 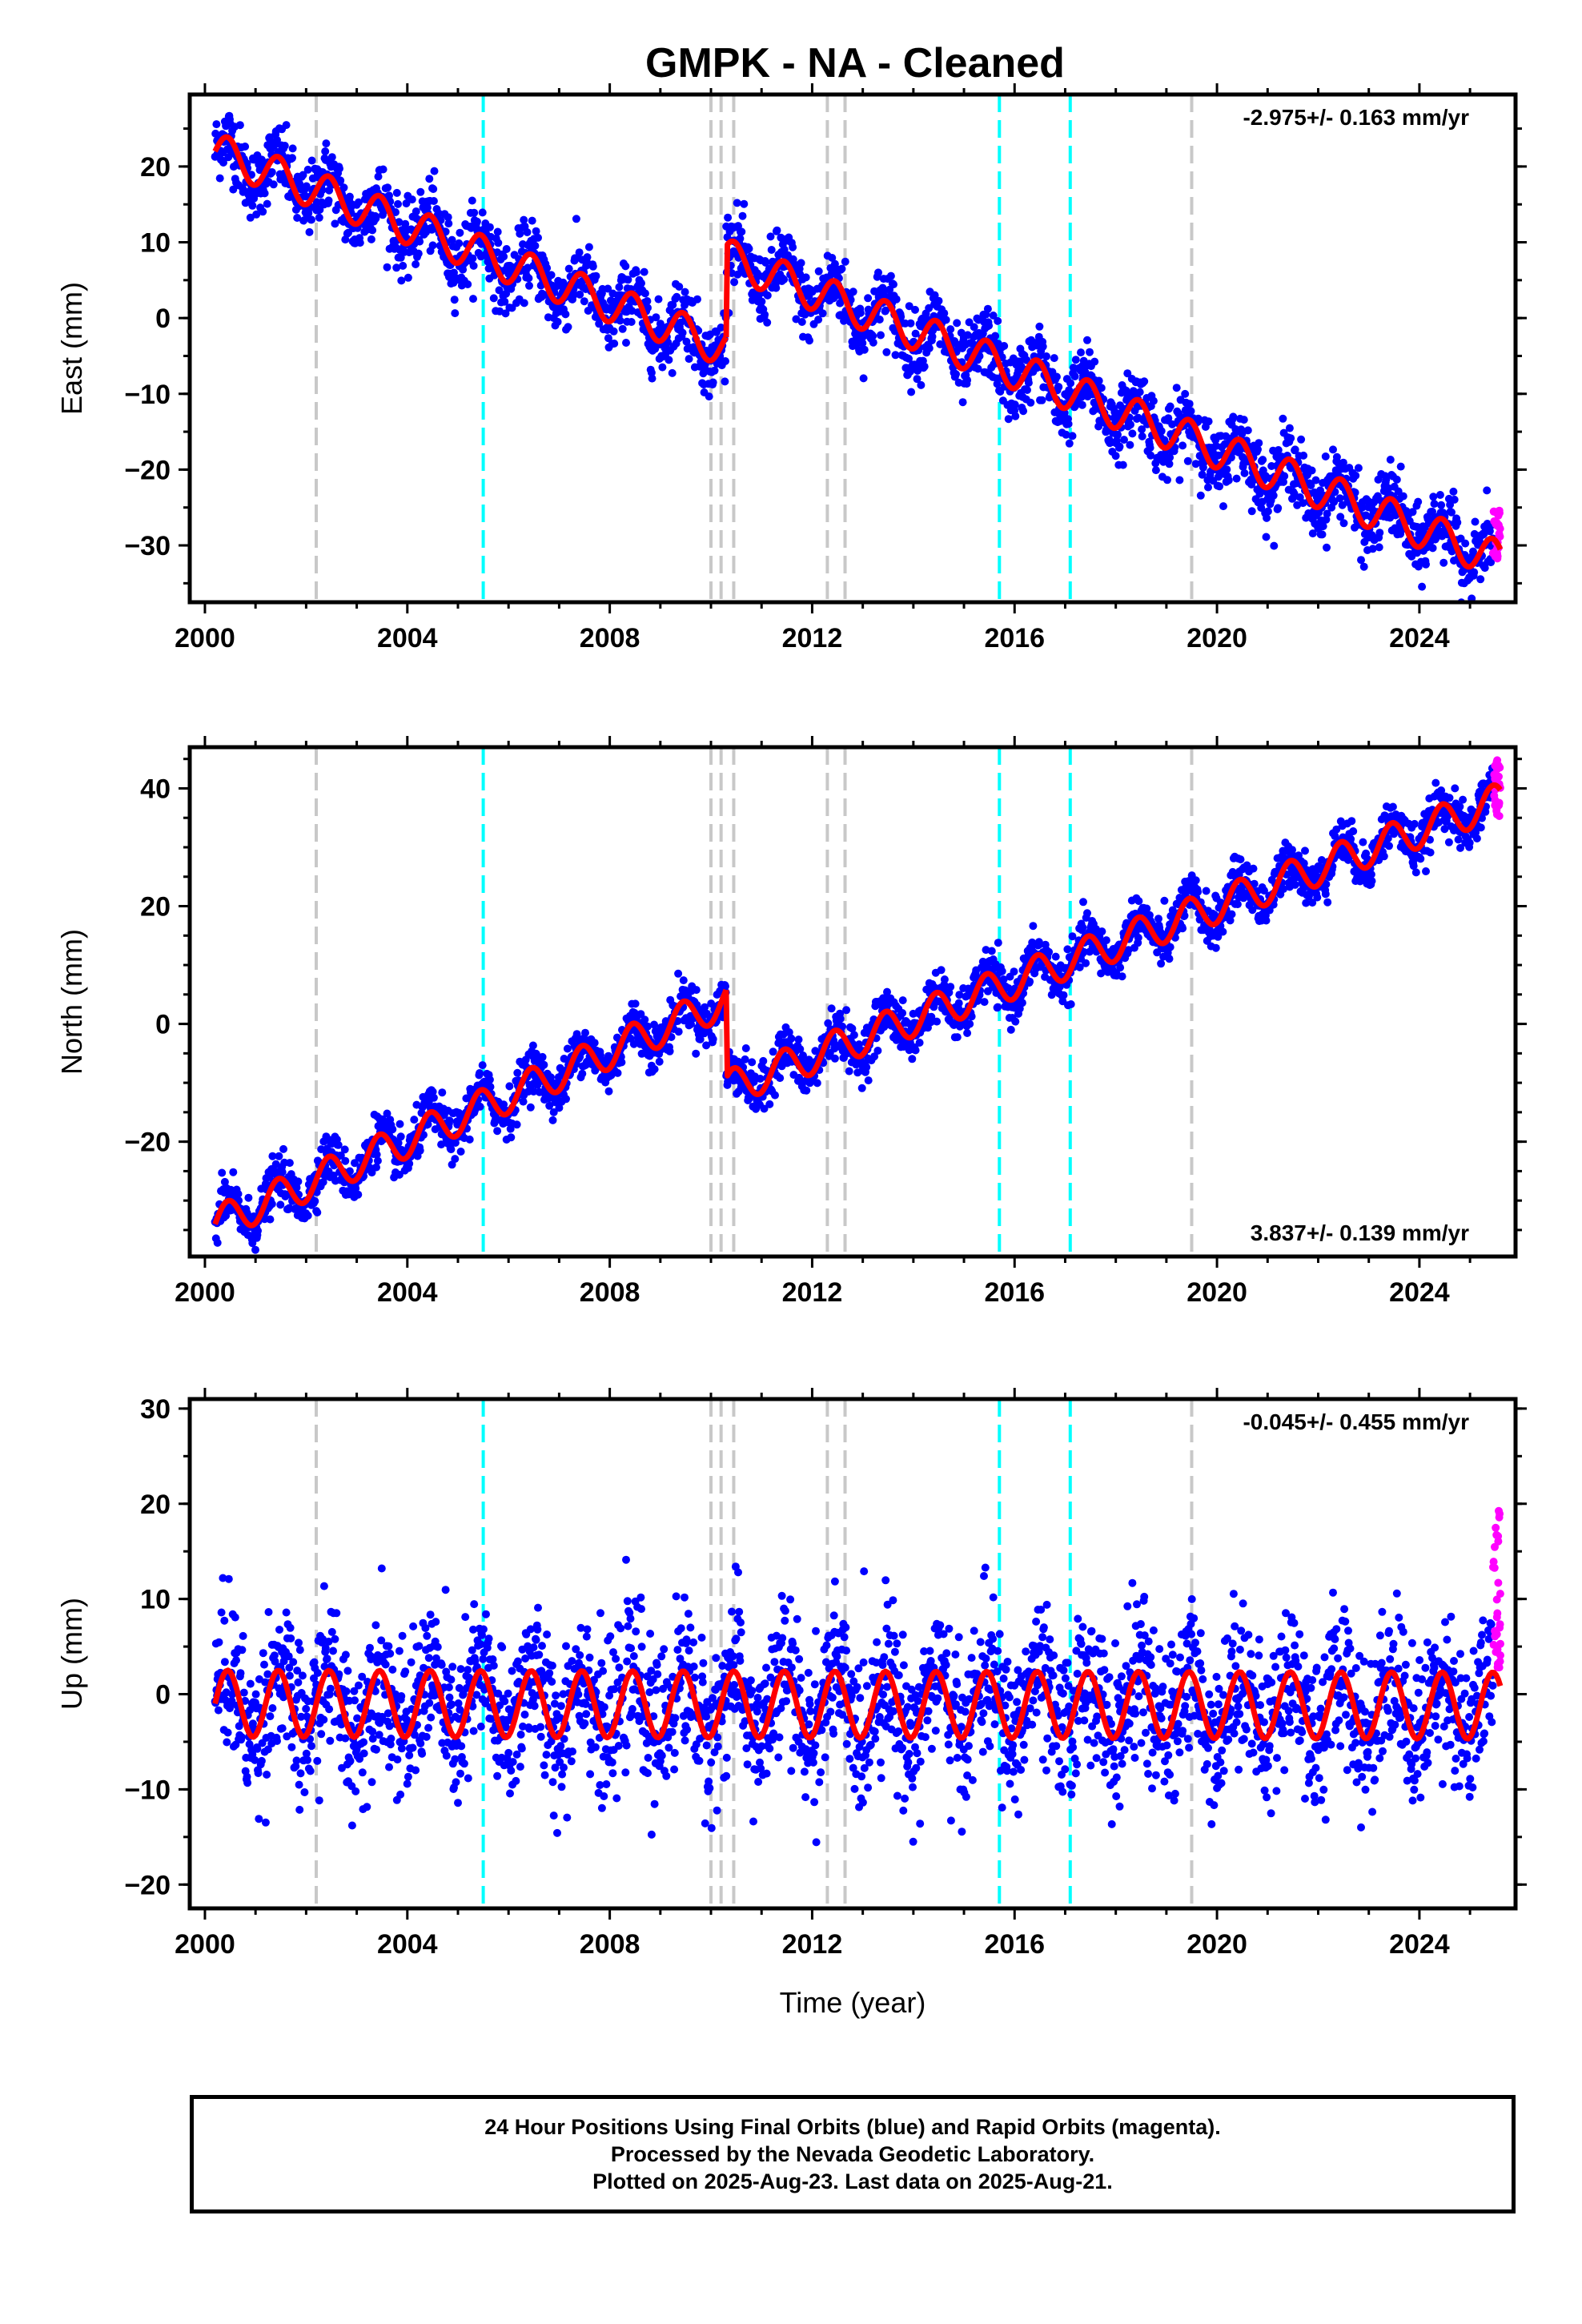 What do you see at coordinates (1499, 511) in the screenshot?
I see `rapid-orbit-point` at bounding box center [1499, 511].